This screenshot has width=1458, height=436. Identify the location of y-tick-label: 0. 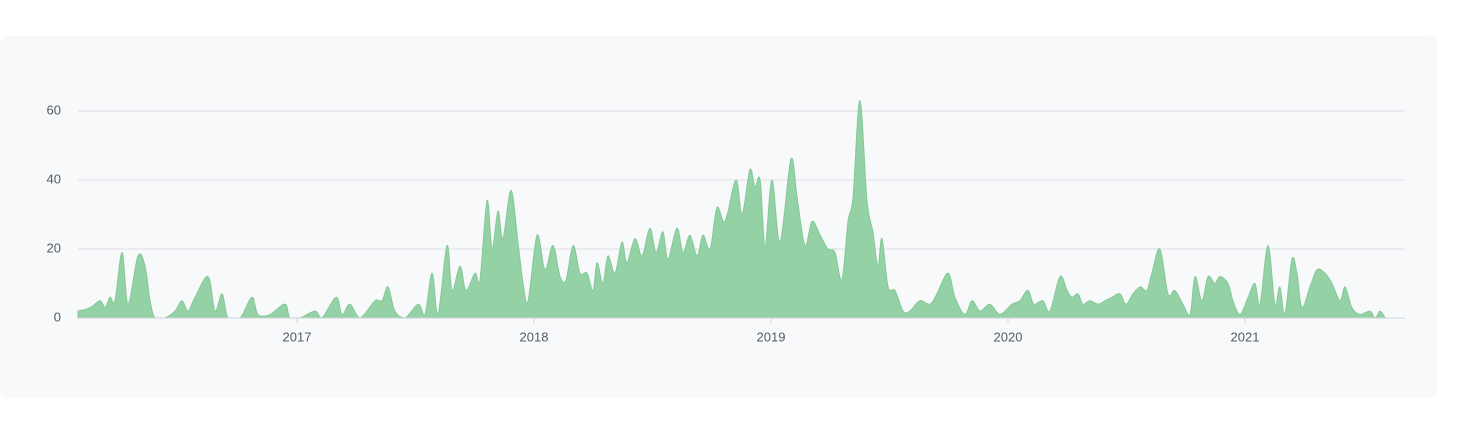
(57, 316).